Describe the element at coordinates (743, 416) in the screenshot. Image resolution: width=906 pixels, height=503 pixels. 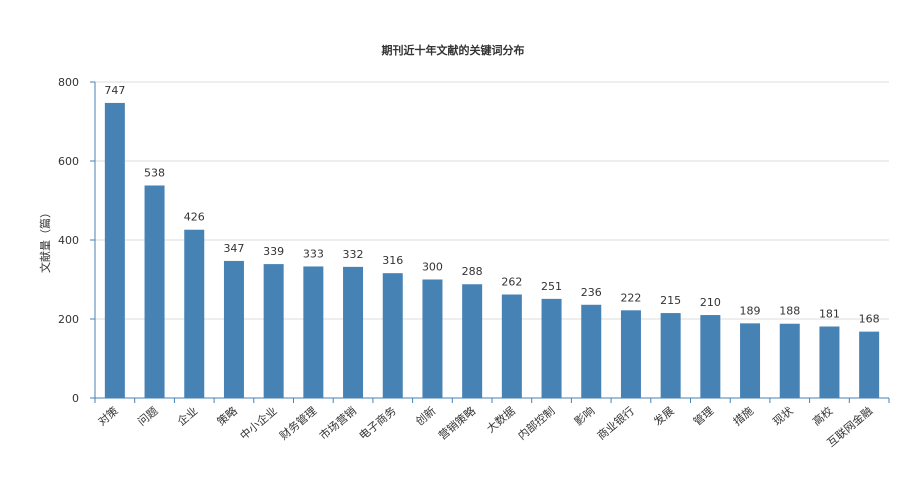
I see `x-tick-label: 措施` at that location.